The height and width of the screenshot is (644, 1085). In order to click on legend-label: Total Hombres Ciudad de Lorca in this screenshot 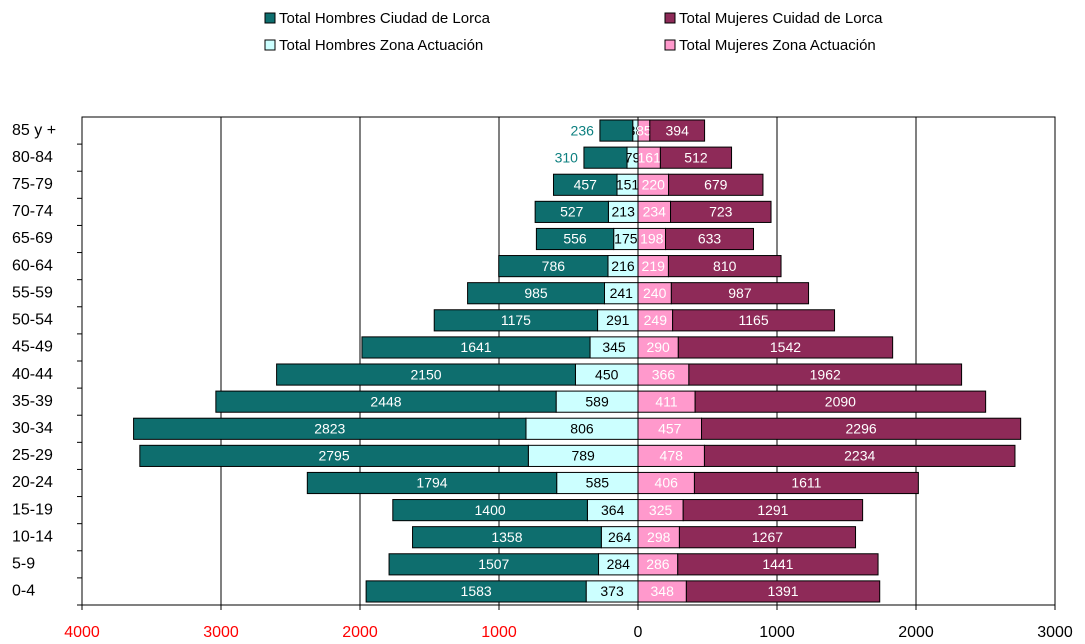, I will do `click(385, 18)`.